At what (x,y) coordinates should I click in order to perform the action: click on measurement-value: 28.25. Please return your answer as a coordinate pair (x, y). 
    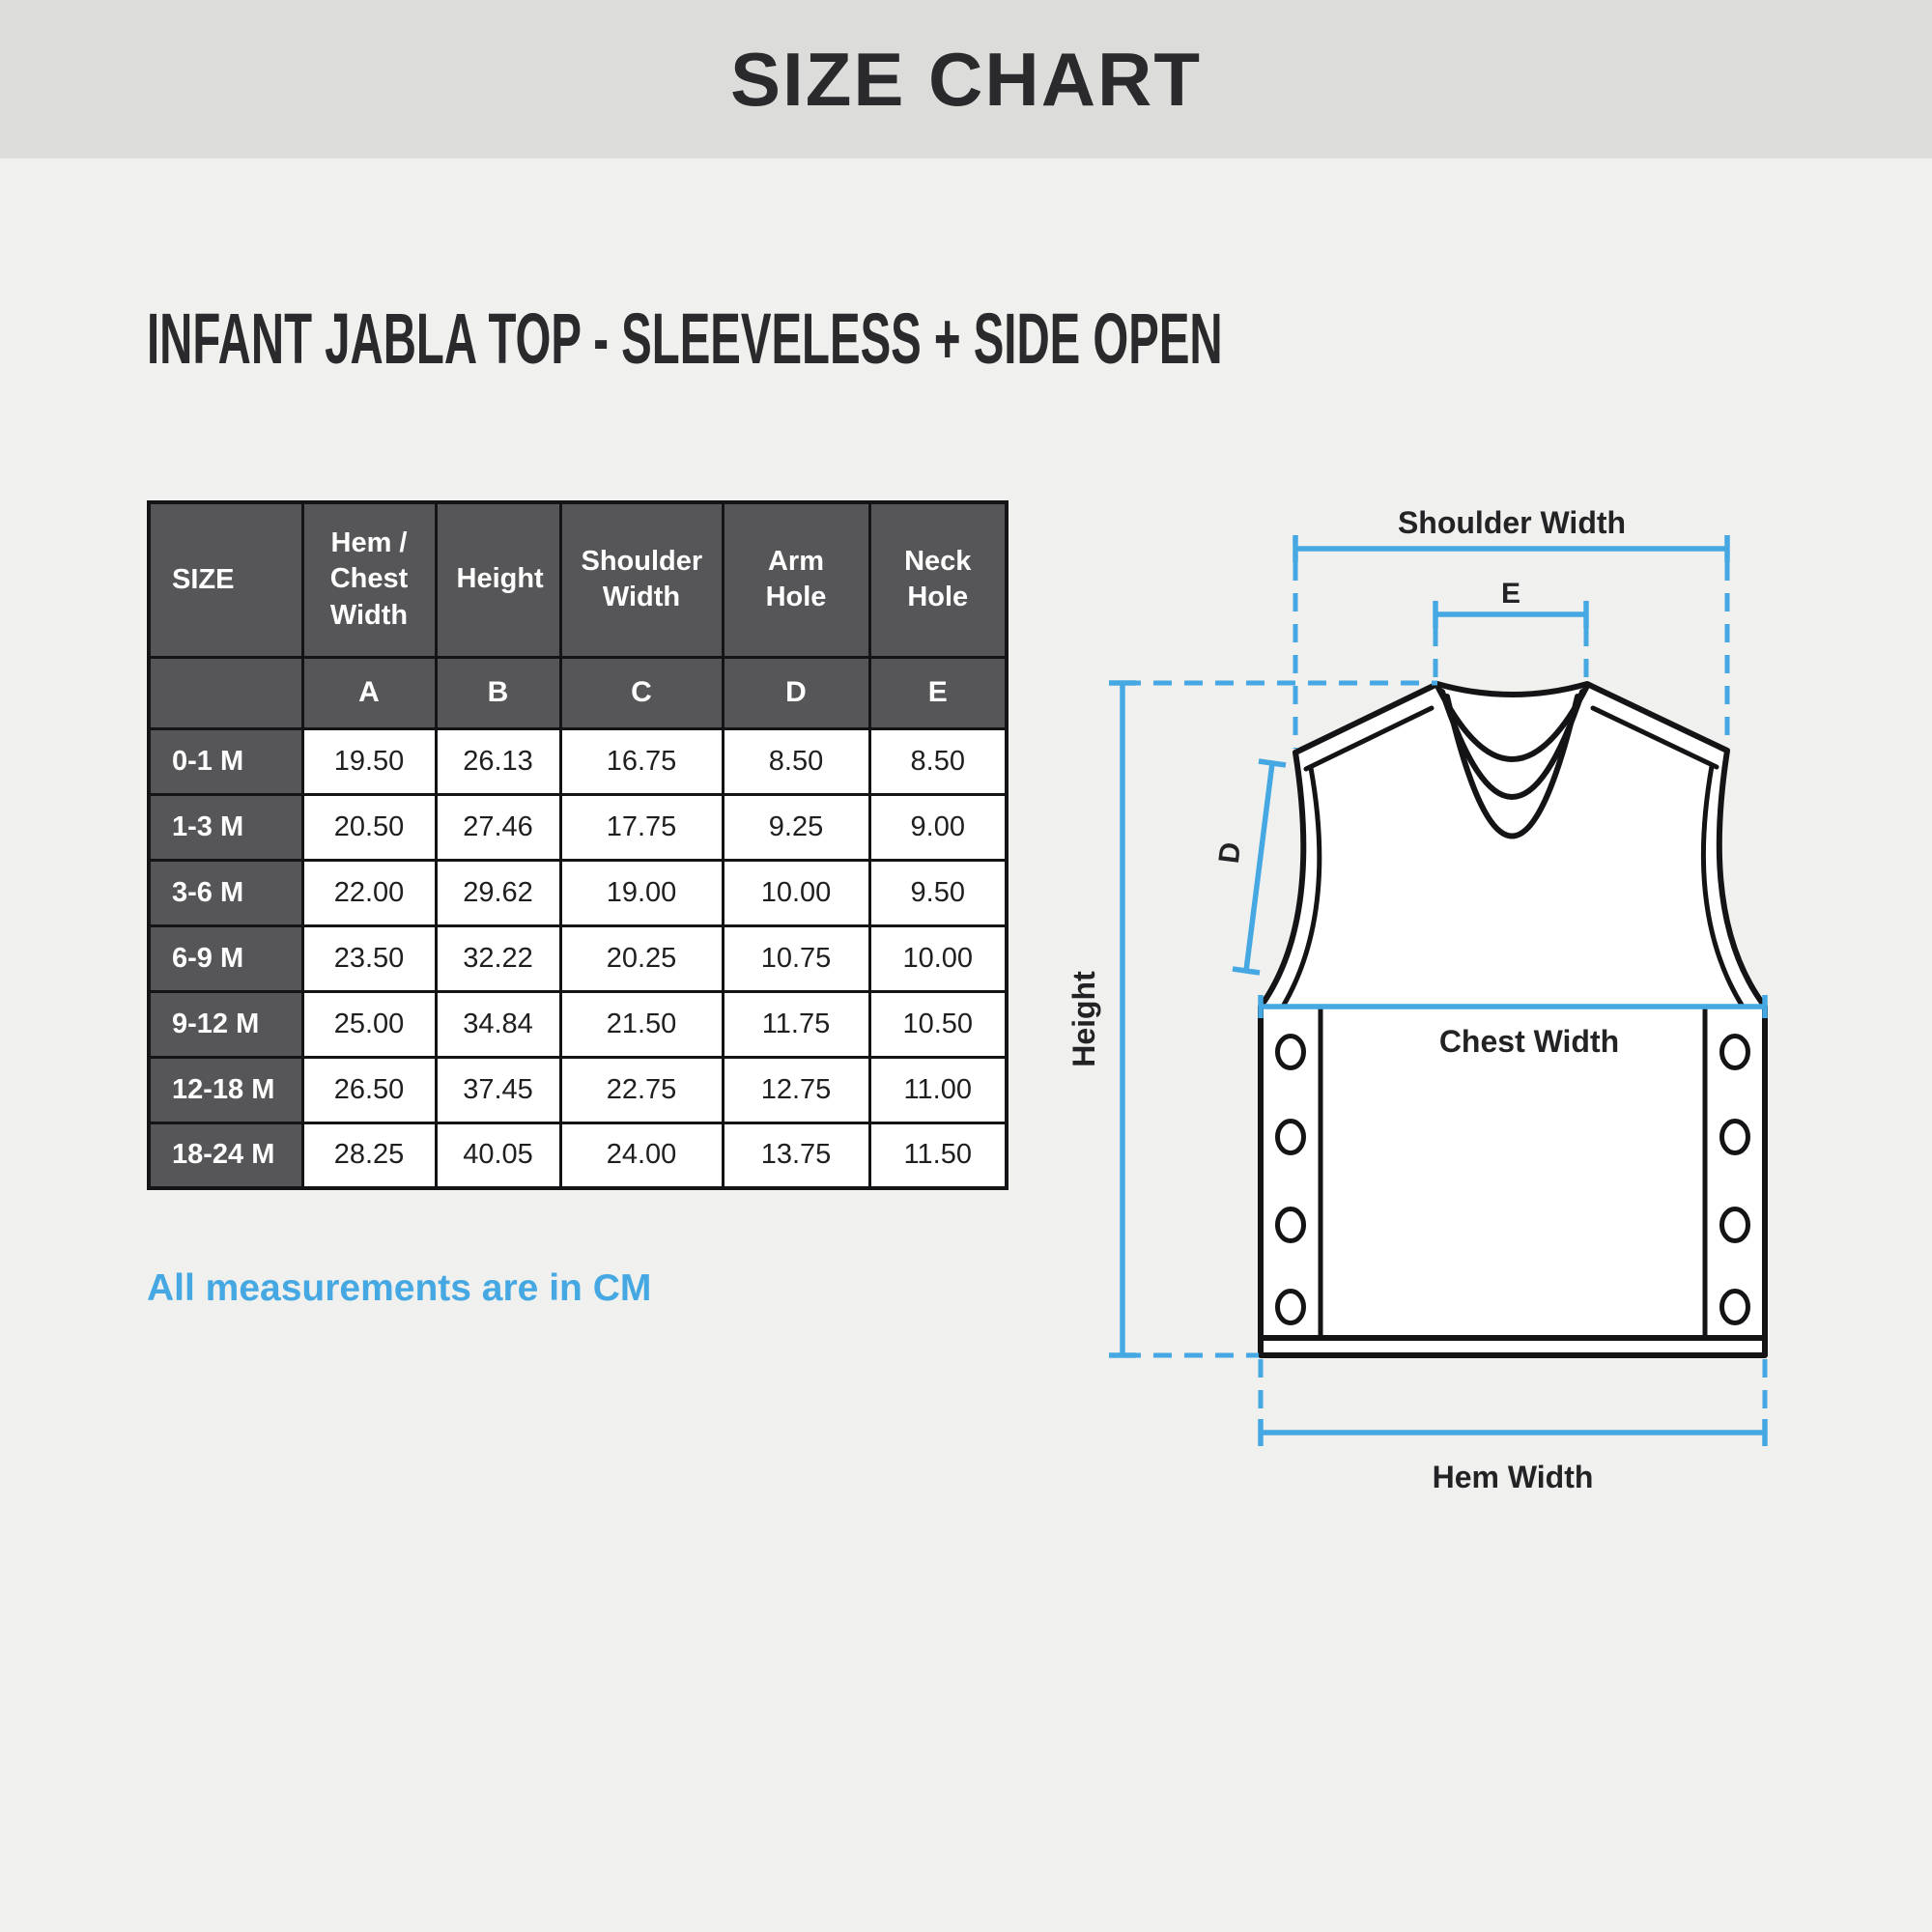
    Looking at the image, I should click on (369, 1155).